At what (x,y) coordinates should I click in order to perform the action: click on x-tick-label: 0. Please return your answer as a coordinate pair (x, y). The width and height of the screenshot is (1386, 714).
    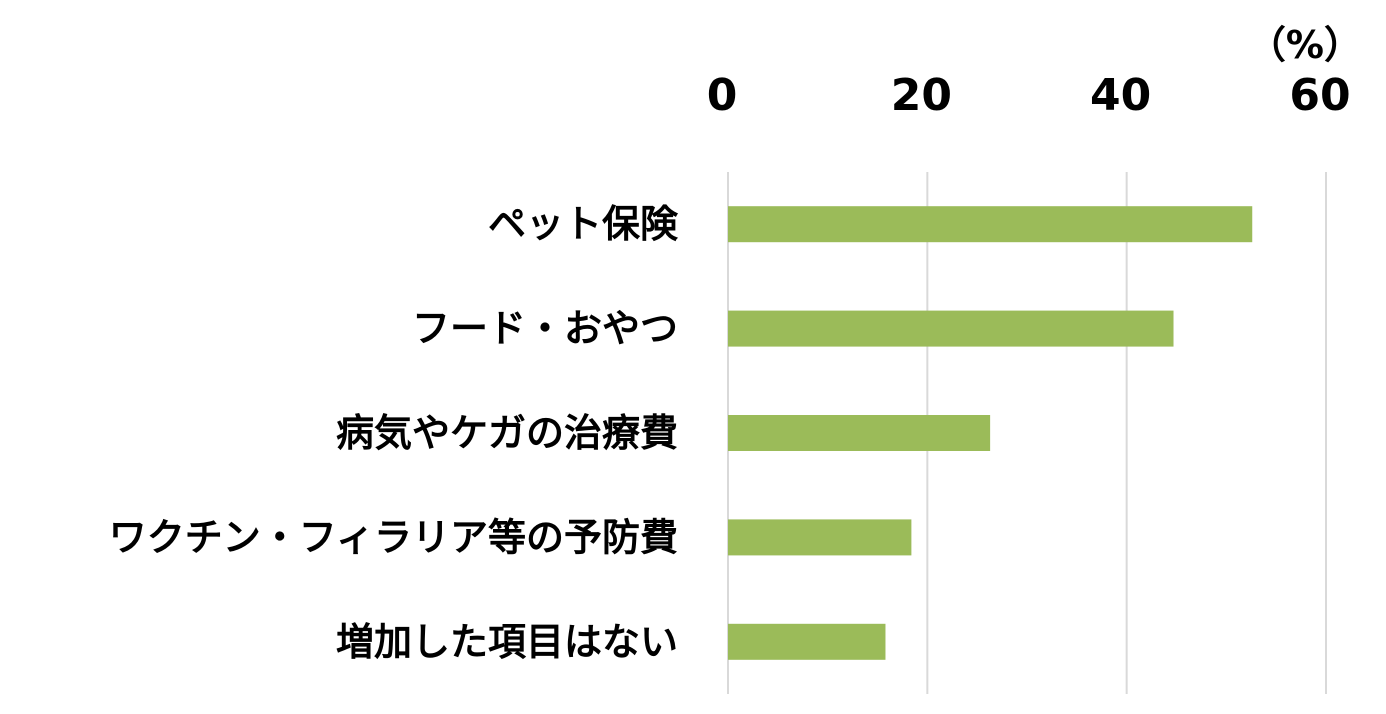
    Looking at the image, I should click on (722, 95).